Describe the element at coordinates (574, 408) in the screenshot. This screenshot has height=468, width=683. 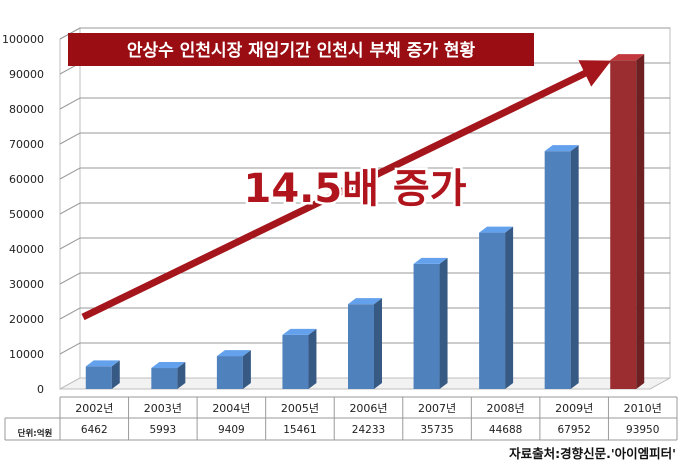
I see `x-category-label: 2009년` at that location.